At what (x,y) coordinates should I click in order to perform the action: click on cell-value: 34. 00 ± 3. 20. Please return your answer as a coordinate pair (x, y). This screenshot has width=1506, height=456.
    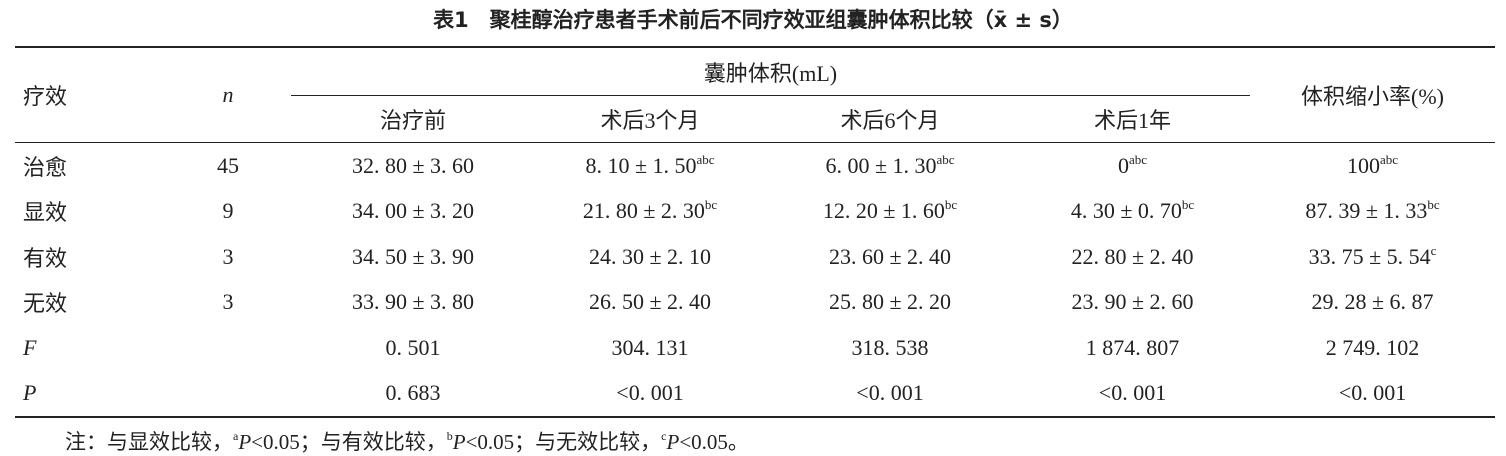
    Looking at the image, I should click on (413, 211).